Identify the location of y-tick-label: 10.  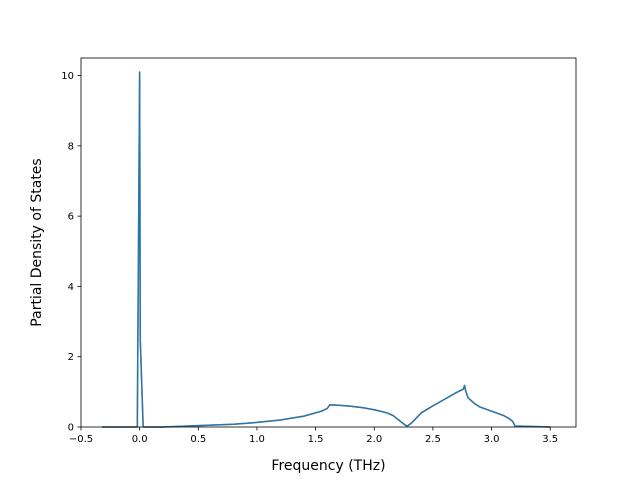
(67, 76).